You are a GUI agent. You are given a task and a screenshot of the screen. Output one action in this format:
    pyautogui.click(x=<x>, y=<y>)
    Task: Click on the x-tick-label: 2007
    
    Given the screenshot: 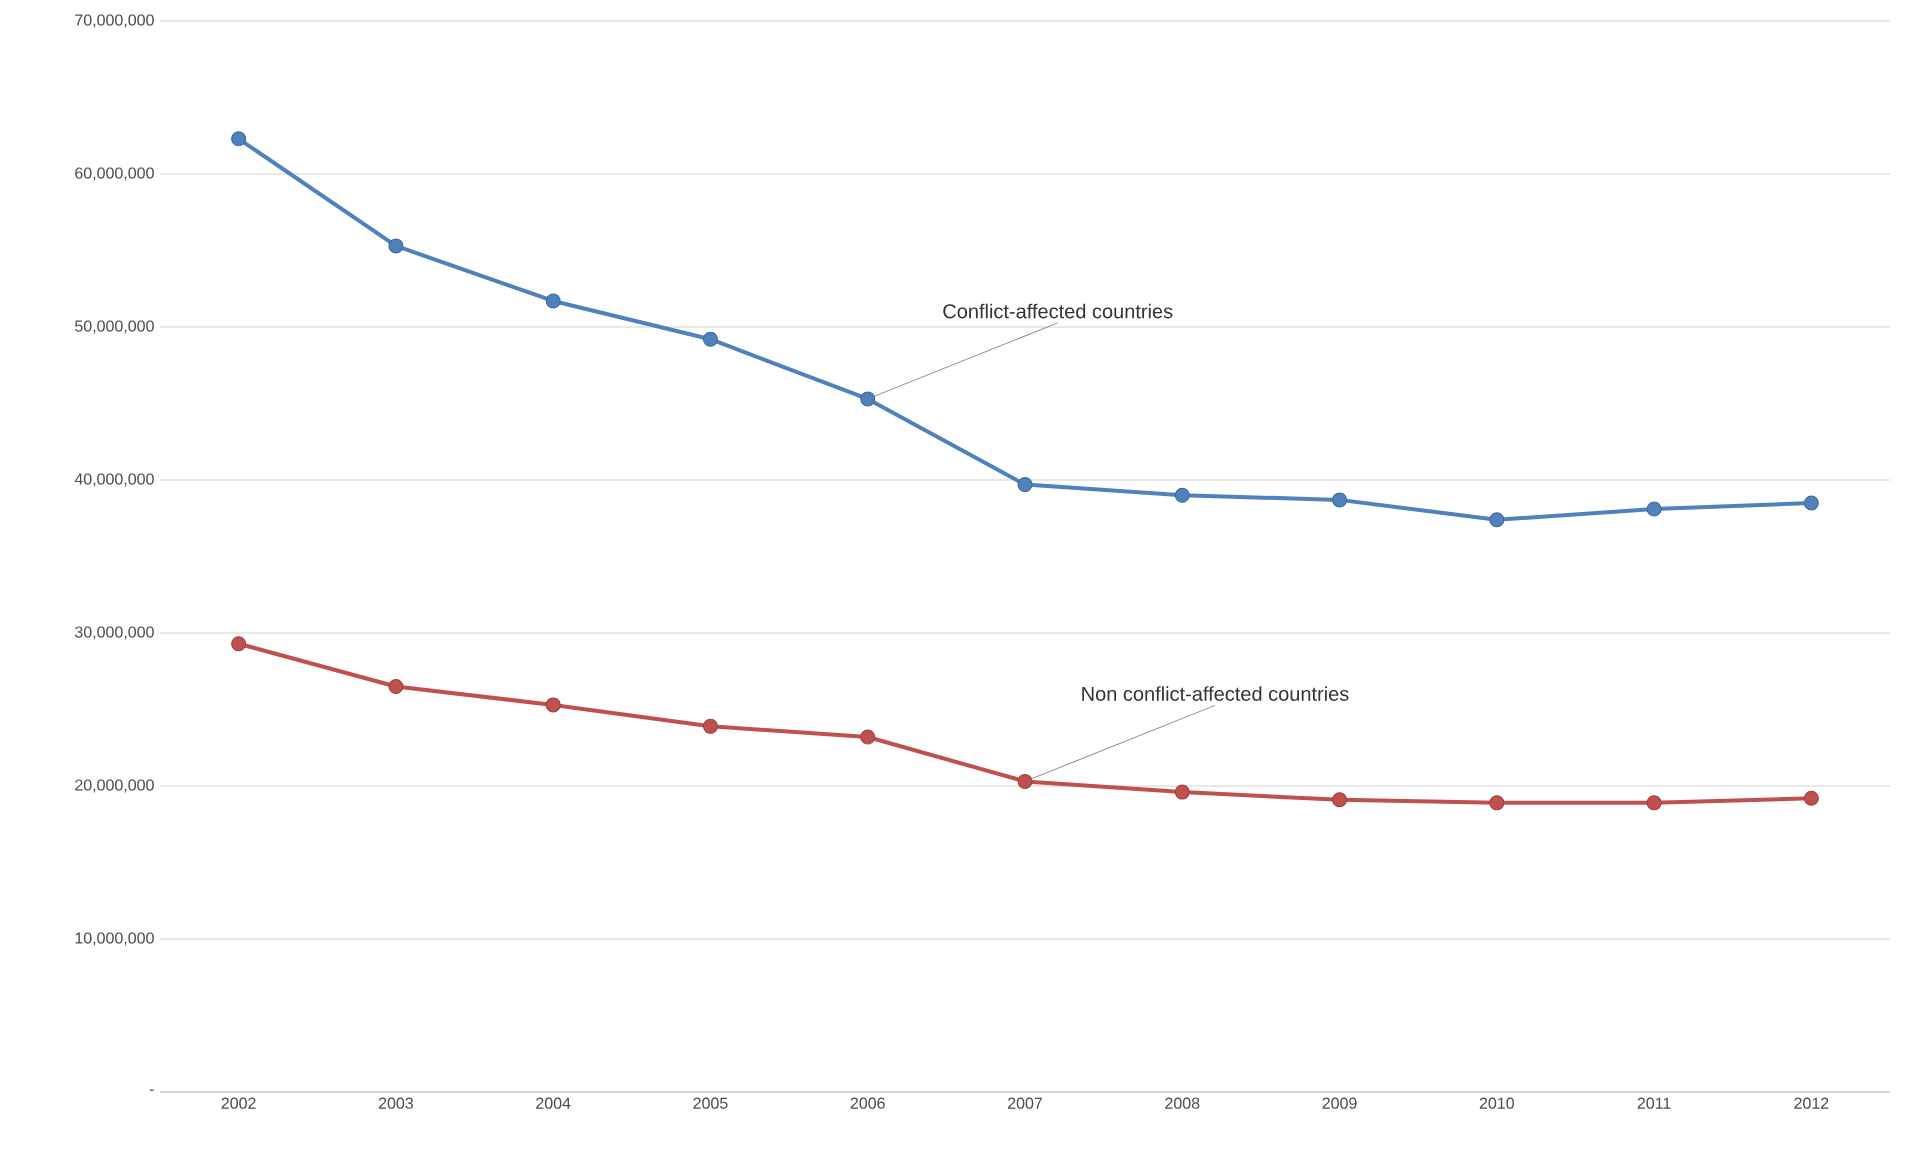 What is the action you would take?
    pyautogui.click(x=1025, y=1103)
    